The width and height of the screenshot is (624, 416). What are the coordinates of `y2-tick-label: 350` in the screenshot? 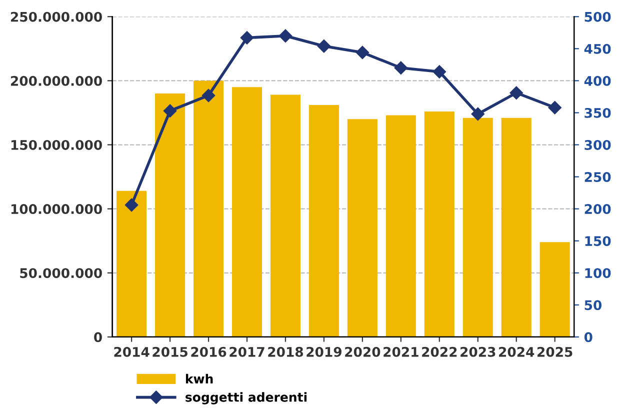 It's located at (597, 113).